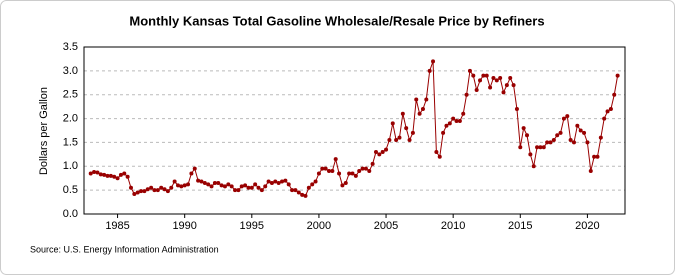 This screenshot has height=275, width=675. I want to click on x-tick-label: 2005, so click(386, 226).